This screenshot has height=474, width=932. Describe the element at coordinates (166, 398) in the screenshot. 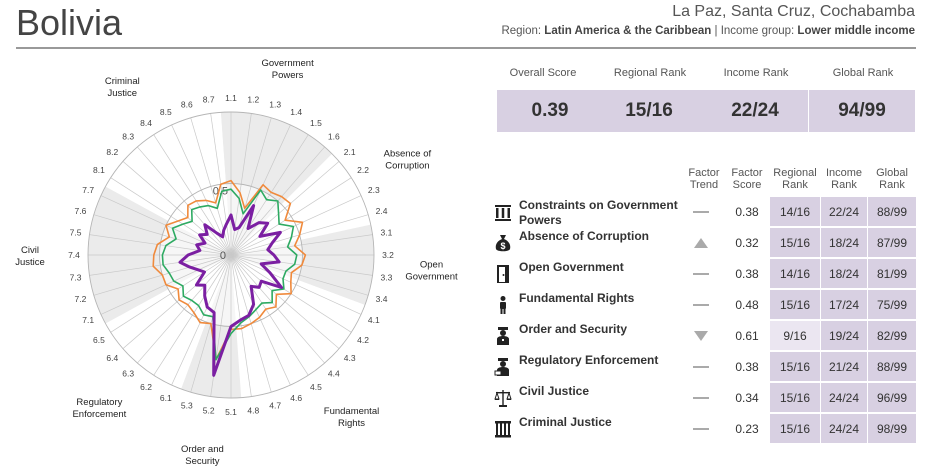

I see `tick-label: 6.1` at that location.